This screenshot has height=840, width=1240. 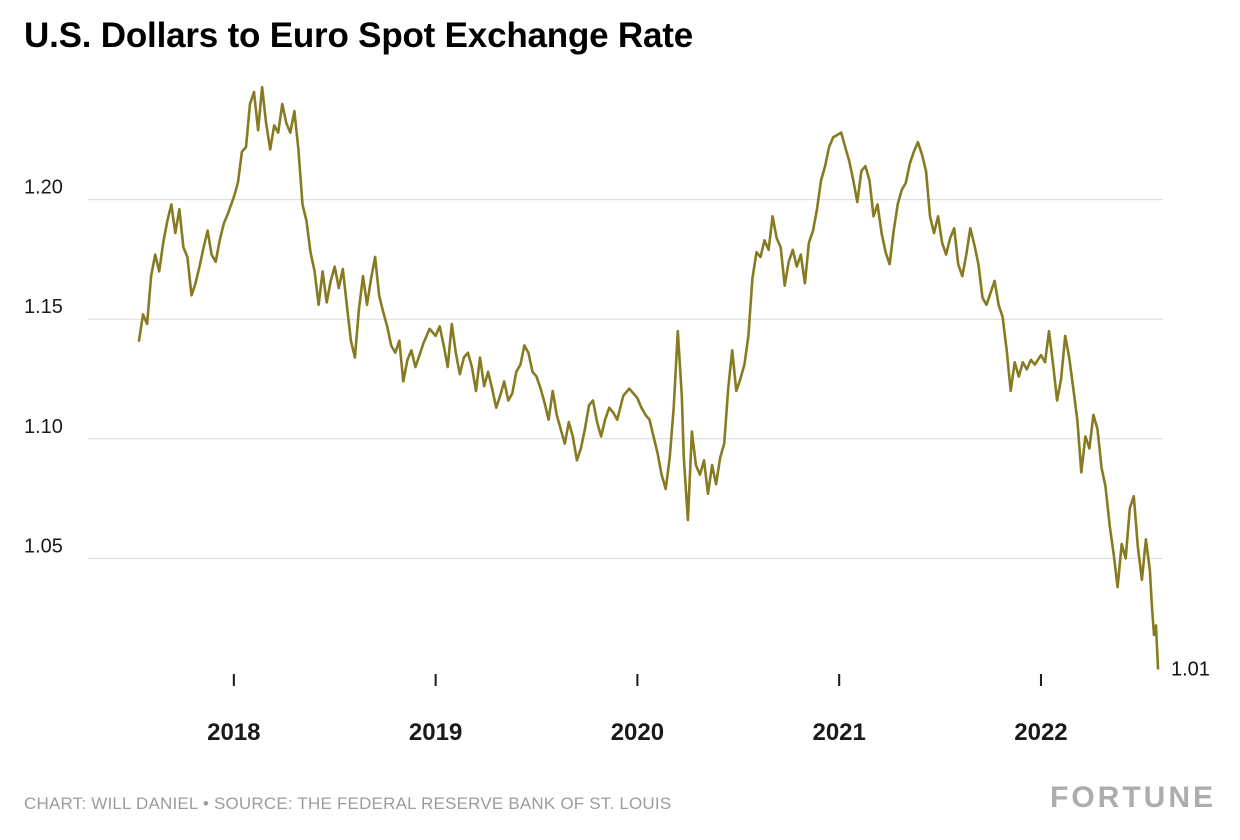 I want to click on series-end-value-label: 1.01, so click(x=1190, y=669).